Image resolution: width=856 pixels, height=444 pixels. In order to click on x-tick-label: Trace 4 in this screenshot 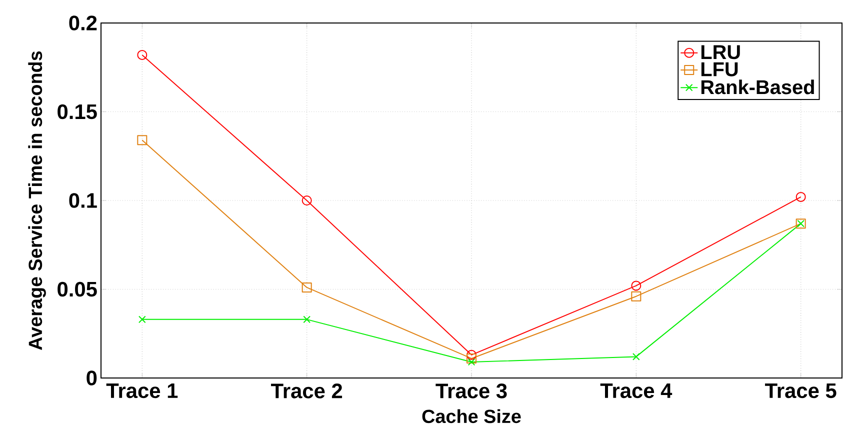, I will do `click(636, 391)`.